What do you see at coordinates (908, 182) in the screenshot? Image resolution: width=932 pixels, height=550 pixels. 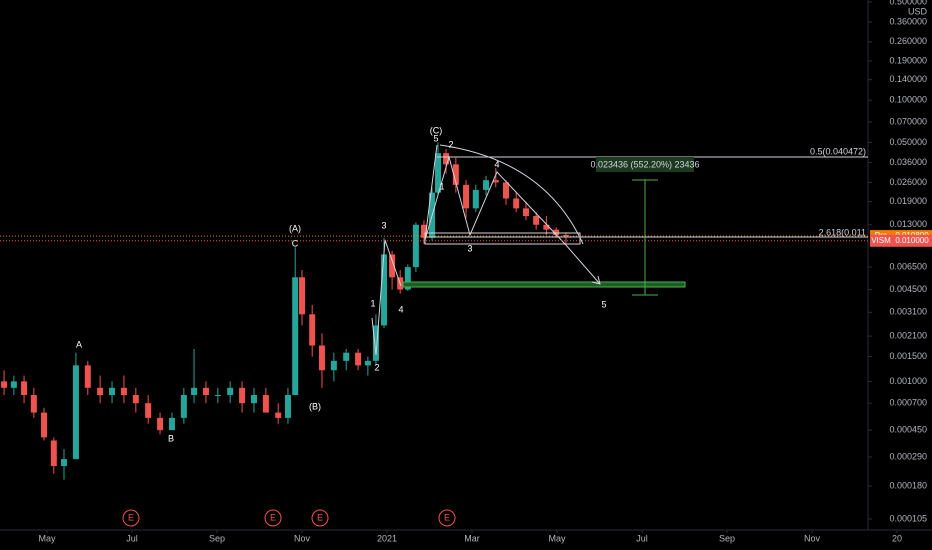 I see `y-tick-label: 0.026000` at bounding box center [908, 182].